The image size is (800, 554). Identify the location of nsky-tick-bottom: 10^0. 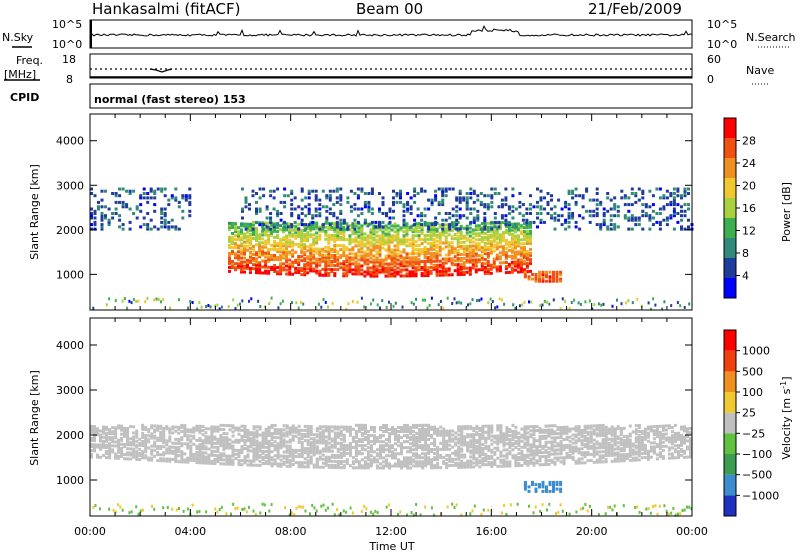
(67, 44).